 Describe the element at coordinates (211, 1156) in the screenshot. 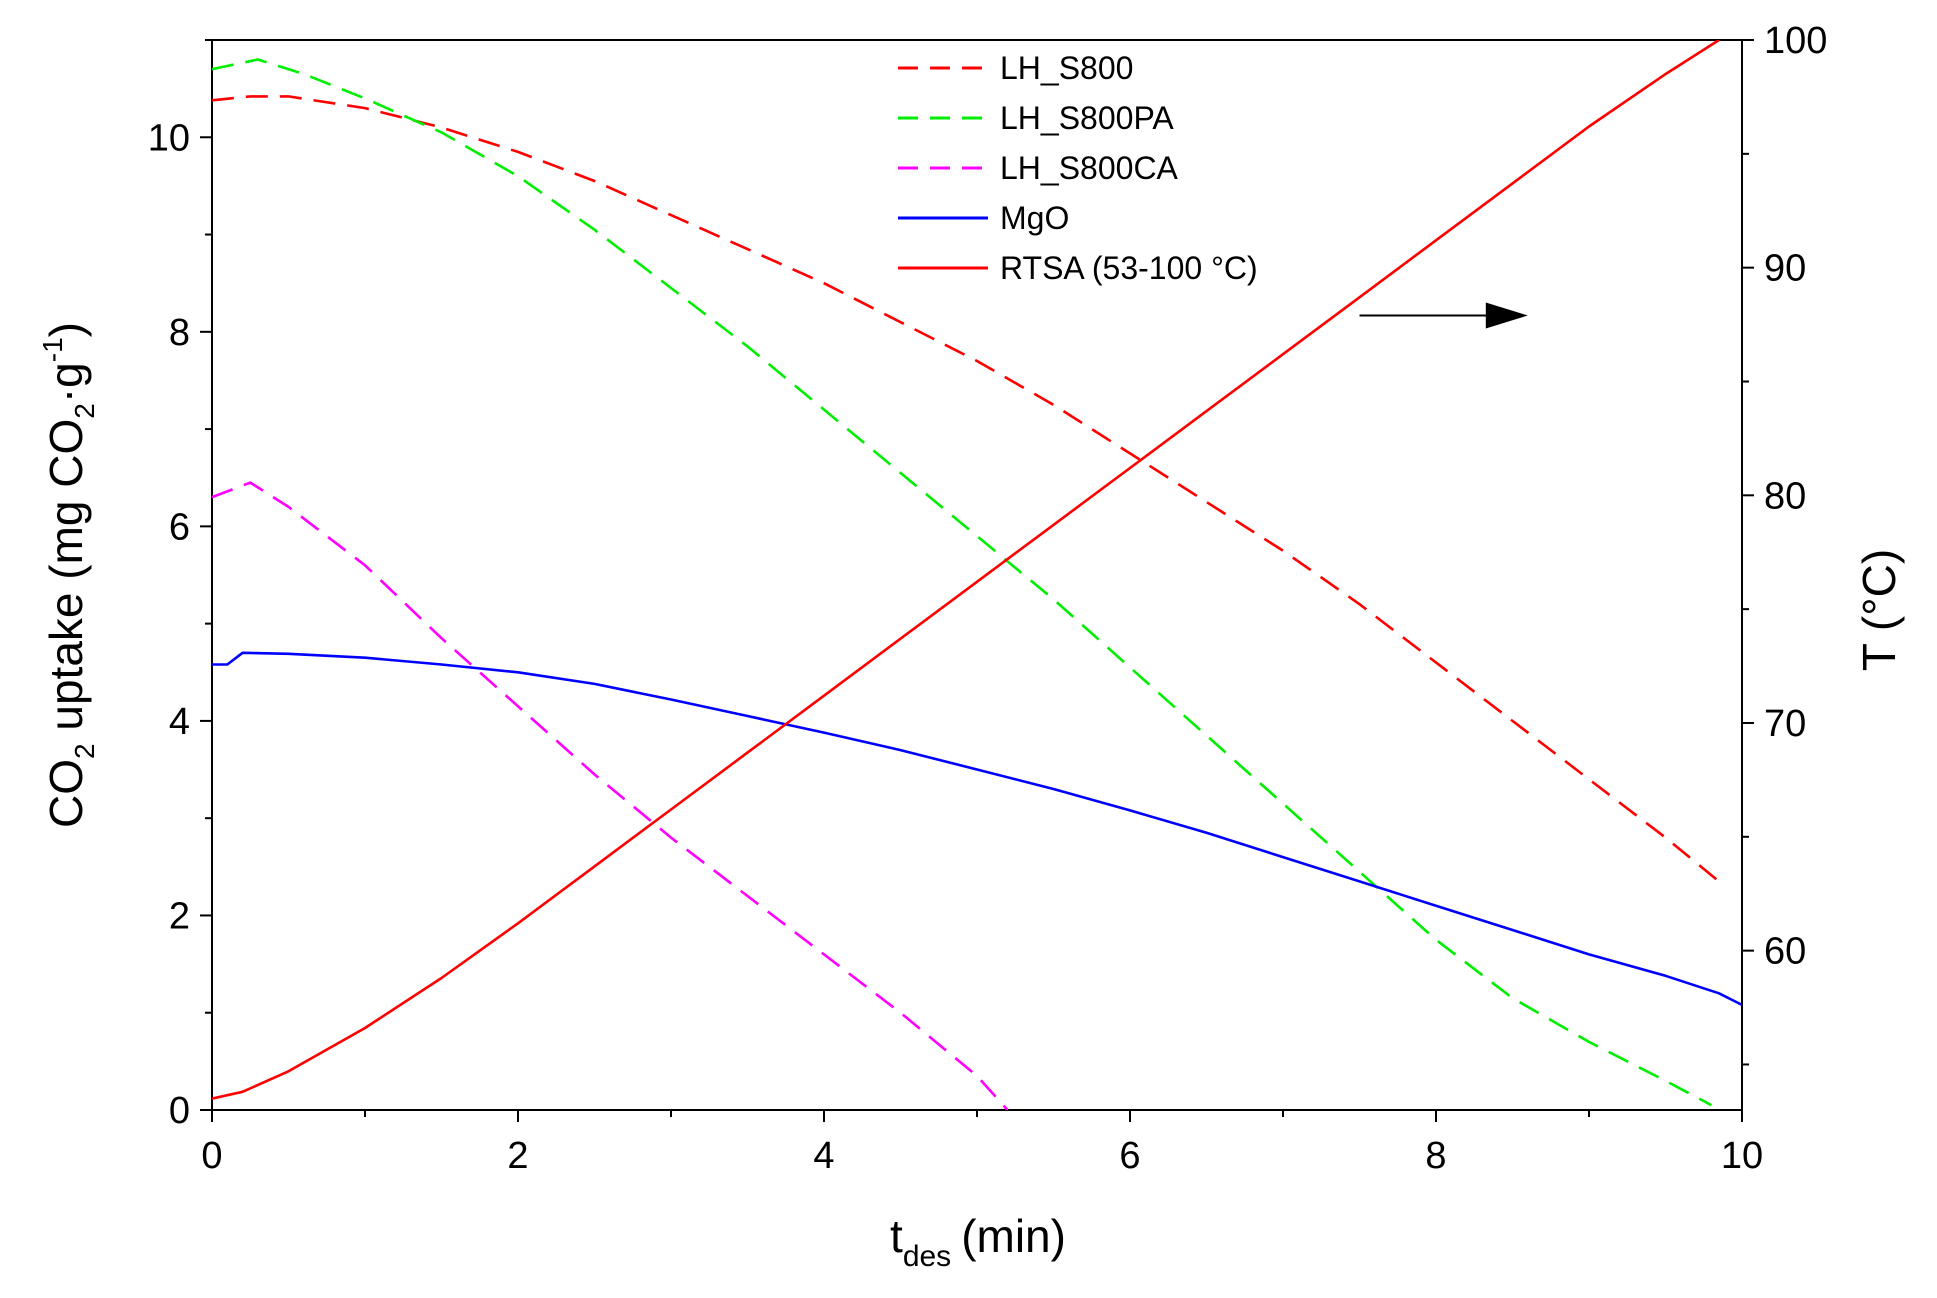

I see `x-tick-label: 0` at that location.